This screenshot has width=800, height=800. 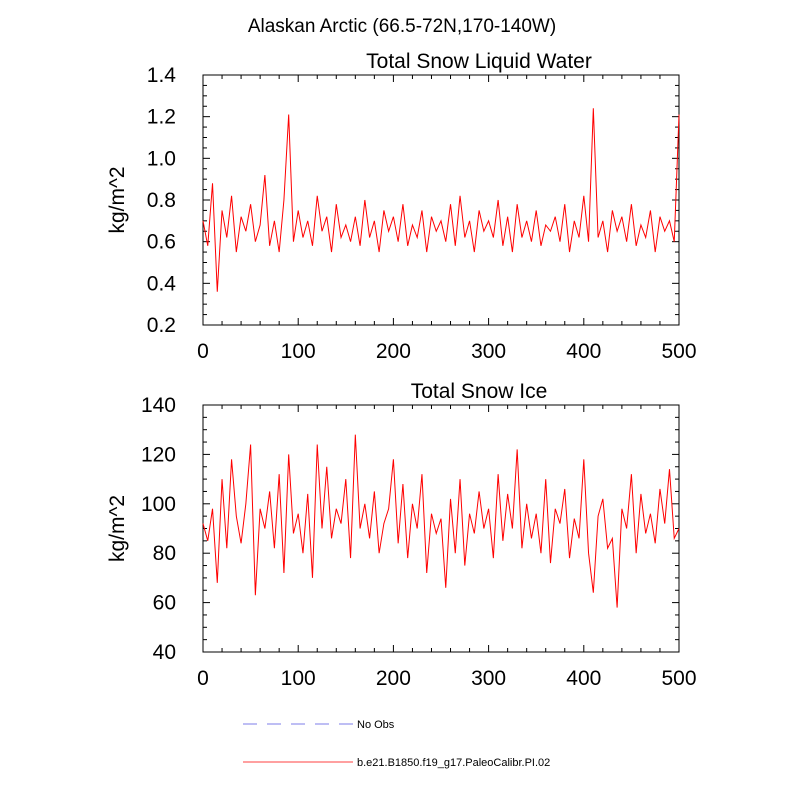 What do you see at coordinates (158, 454) in the screenshot?
I see `y-tick-label: 120` at bounding box center [158, 454].